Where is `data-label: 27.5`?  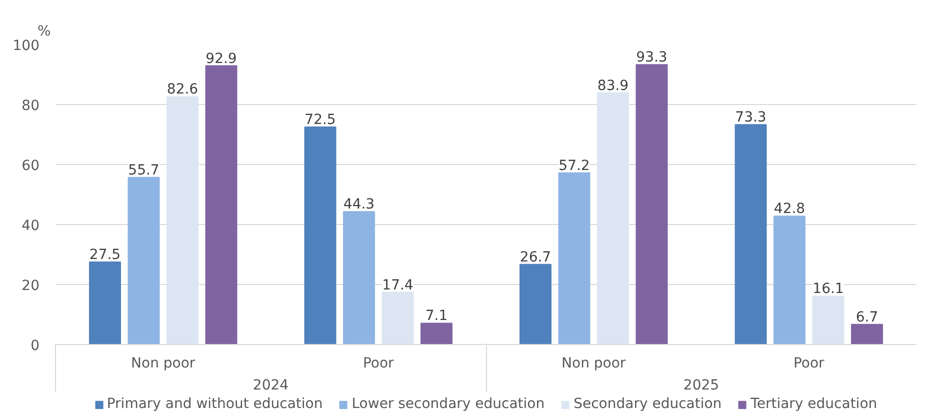
data-label: 27.5 is located at coordinates (105, 255).